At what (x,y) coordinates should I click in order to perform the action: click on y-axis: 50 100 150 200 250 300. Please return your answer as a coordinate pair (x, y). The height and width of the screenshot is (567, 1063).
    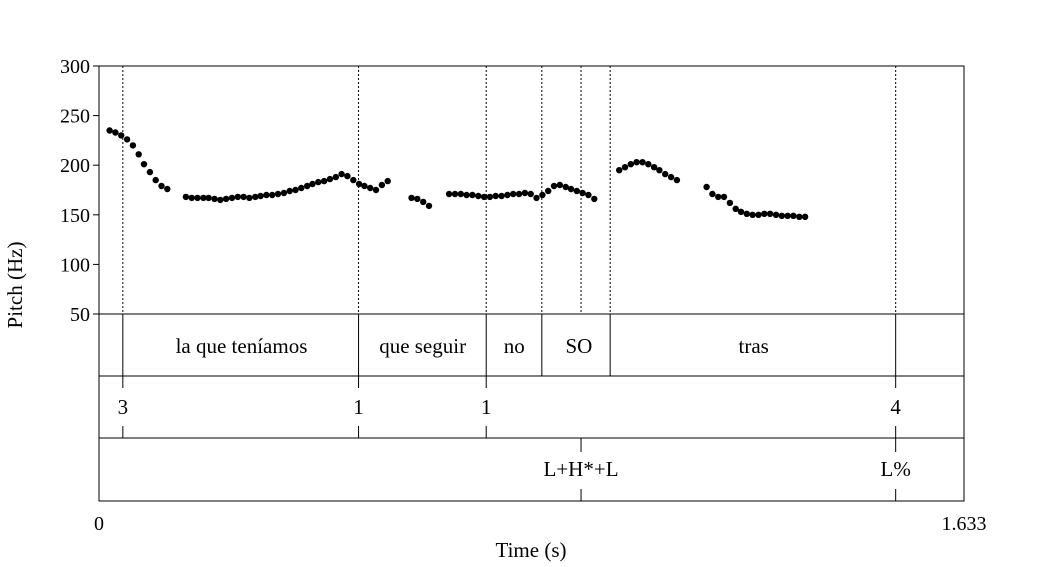
    Looking at the image, I should click on (79, 191).